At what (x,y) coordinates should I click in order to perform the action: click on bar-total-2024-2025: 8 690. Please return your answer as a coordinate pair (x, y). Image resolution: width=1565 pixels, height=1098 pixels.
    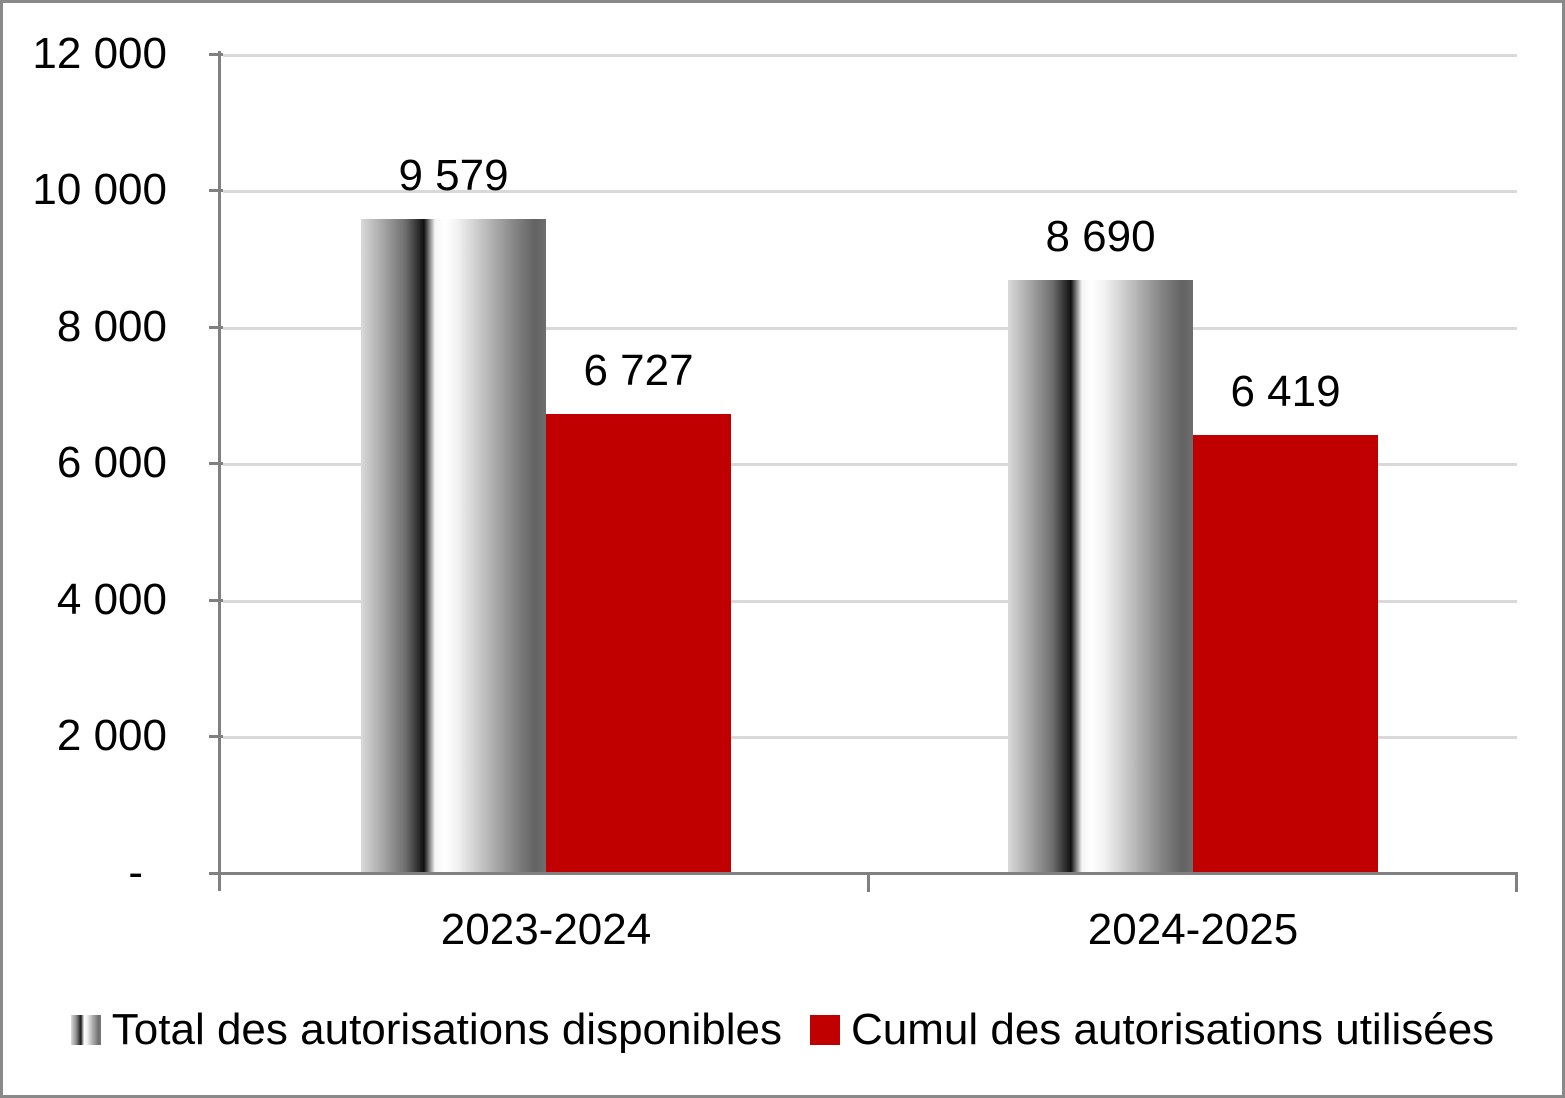
    Looking at the image, I should click on (1100, 543).